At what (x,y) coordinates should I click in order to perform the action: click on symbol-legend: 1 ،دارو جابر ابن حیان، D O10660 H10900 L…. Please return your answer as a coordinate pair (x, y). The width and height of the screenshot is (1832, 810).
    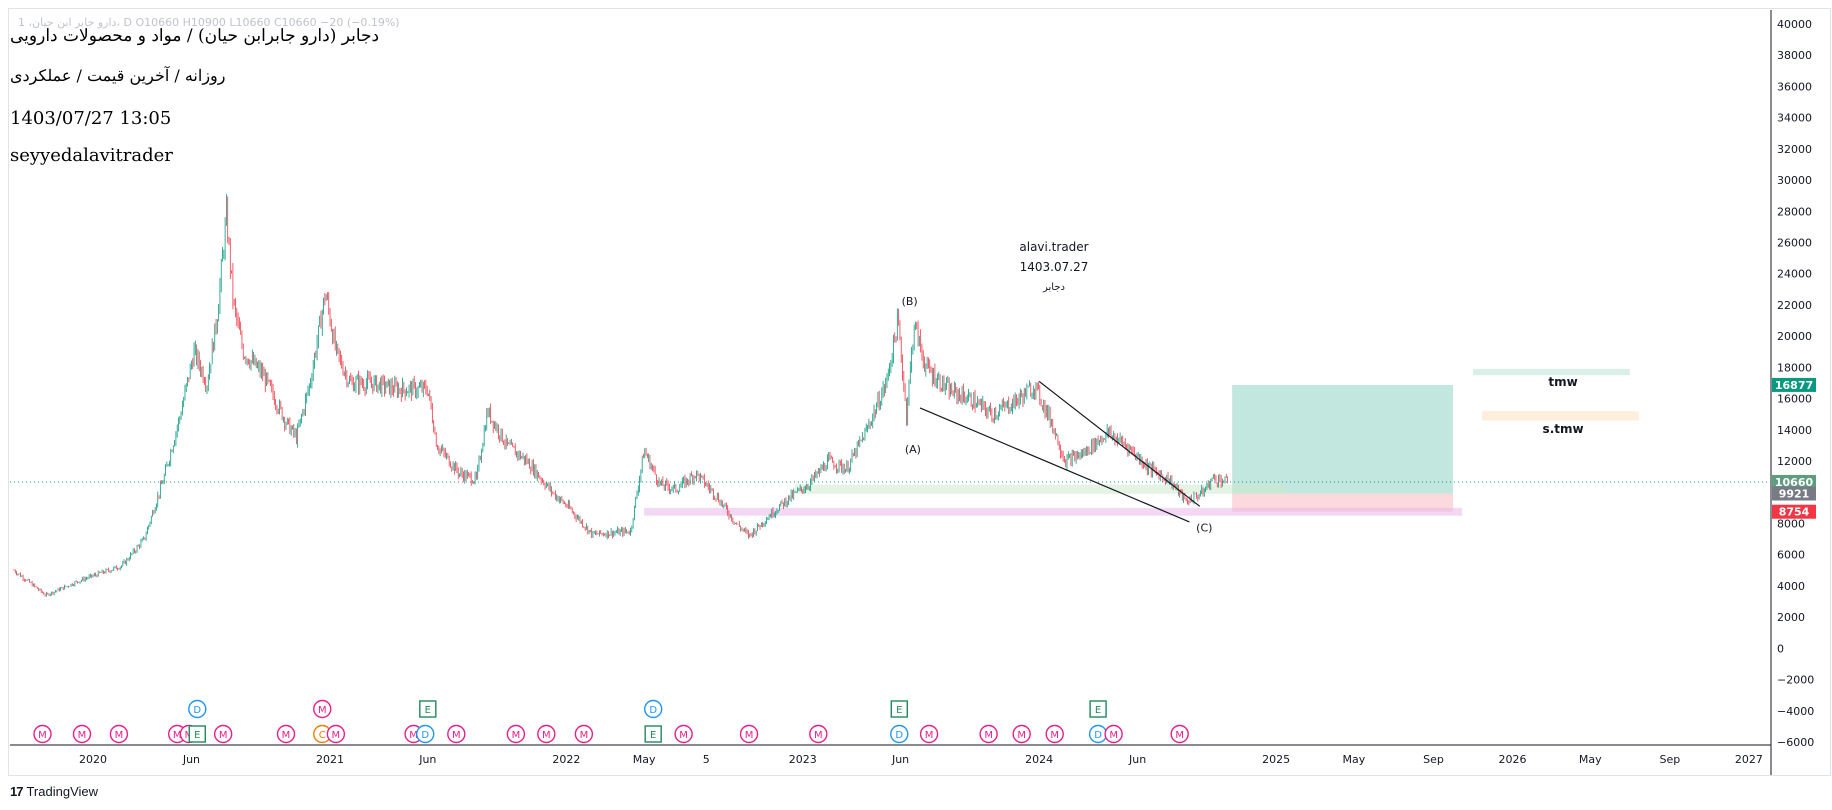
    Looking at the image, I should click on (209, 22).